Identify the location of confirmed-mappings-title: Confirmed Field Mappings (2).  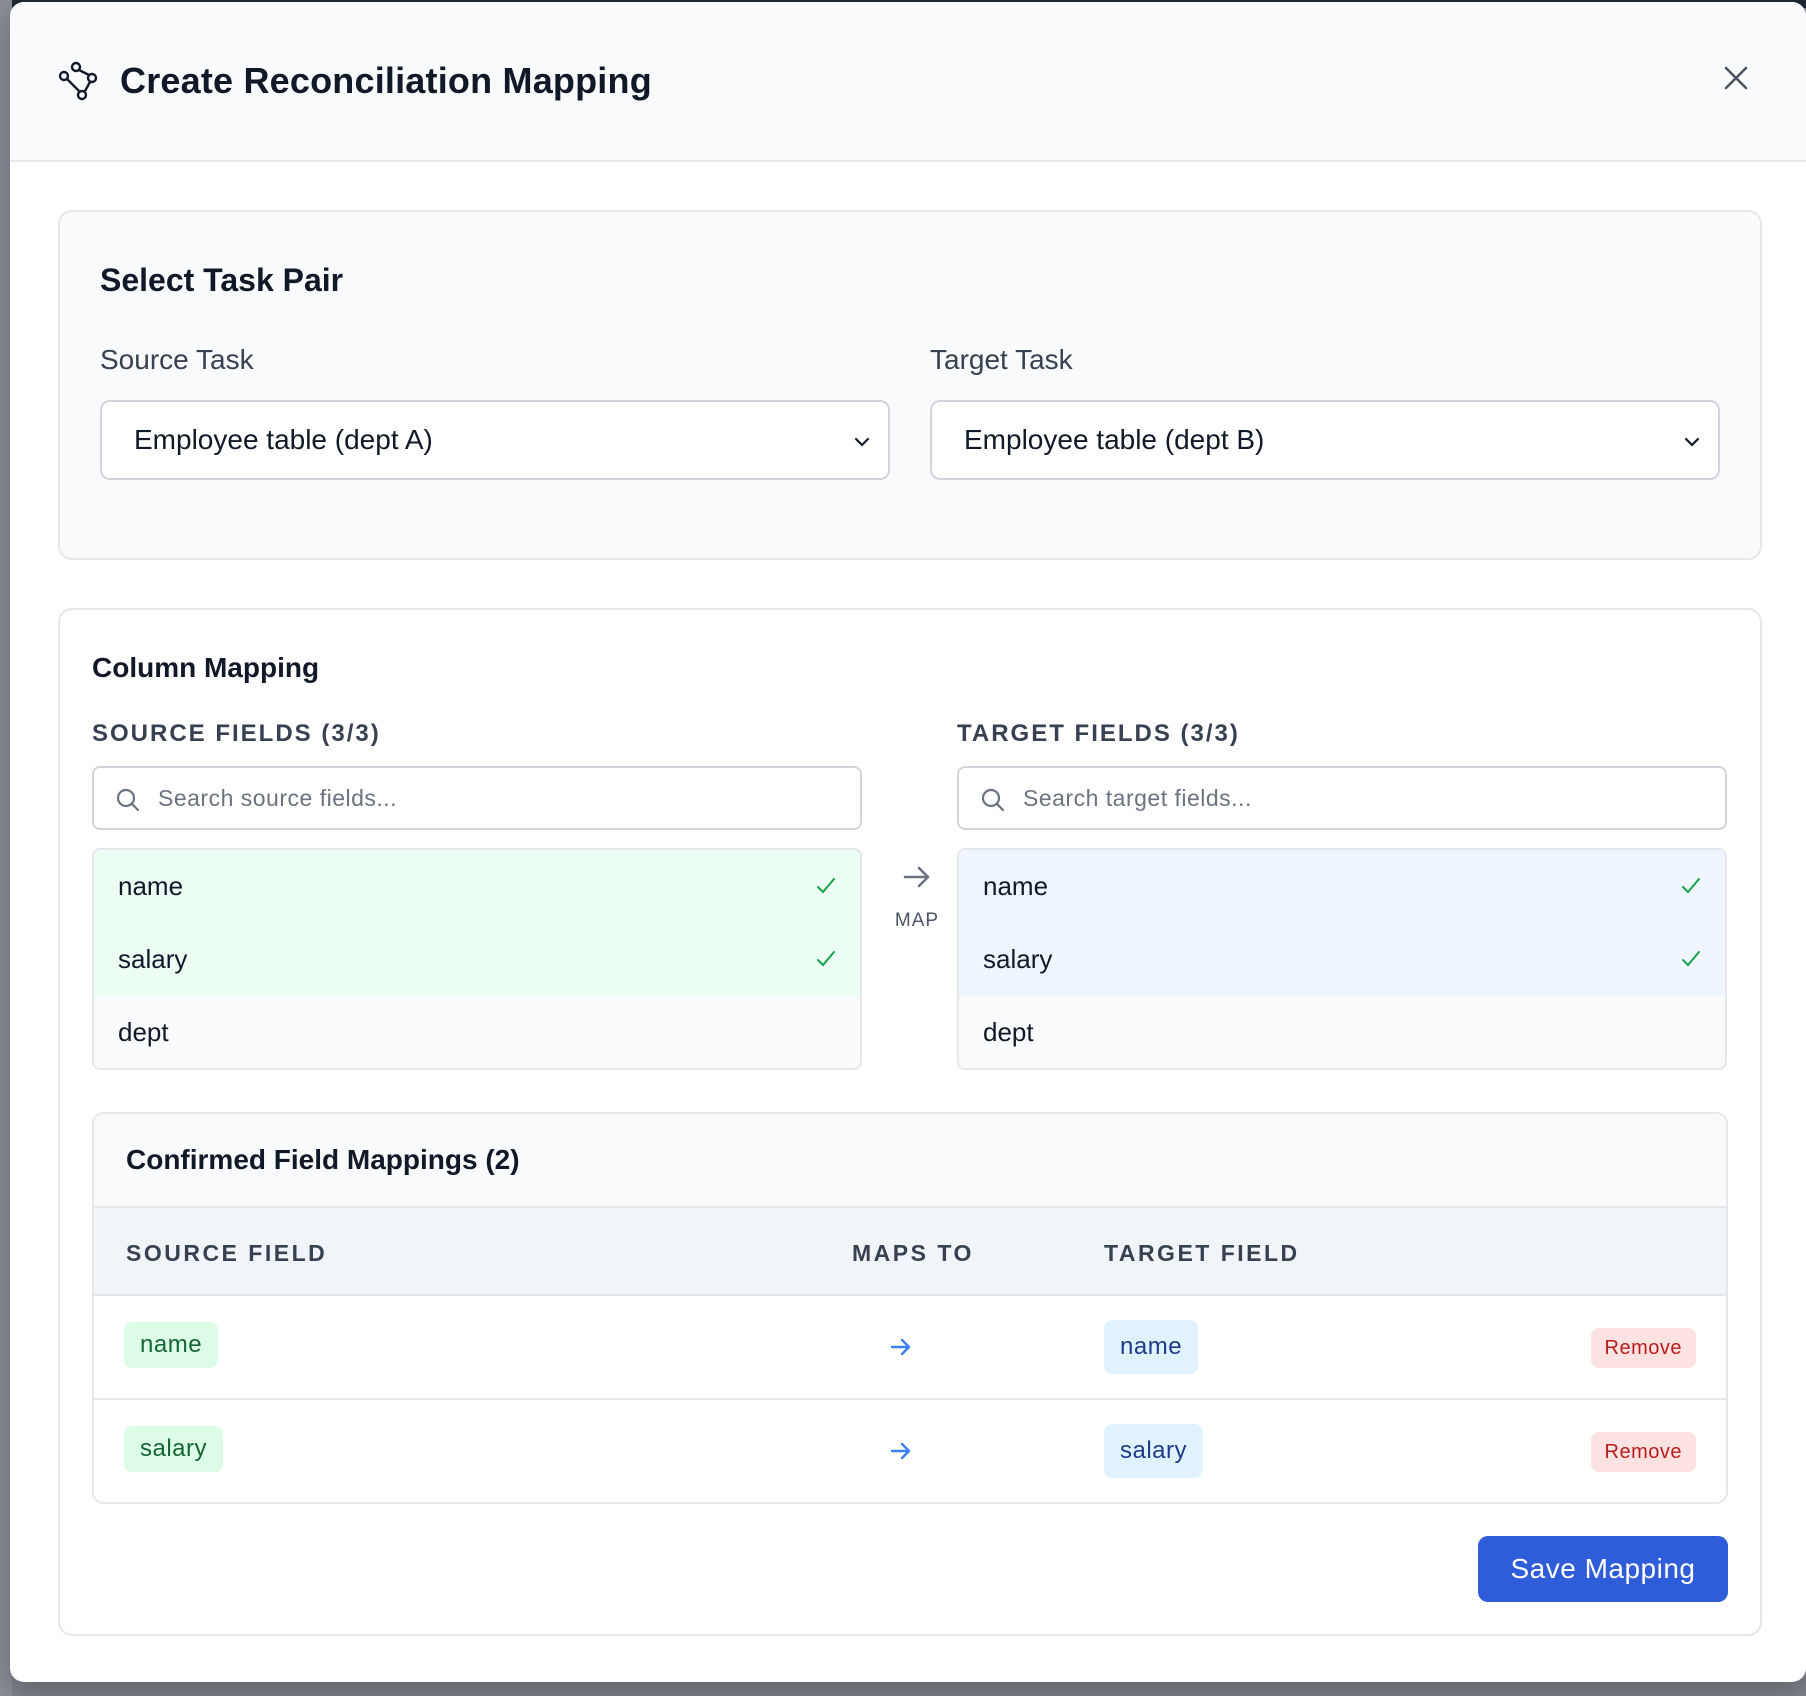
(910, 1161).